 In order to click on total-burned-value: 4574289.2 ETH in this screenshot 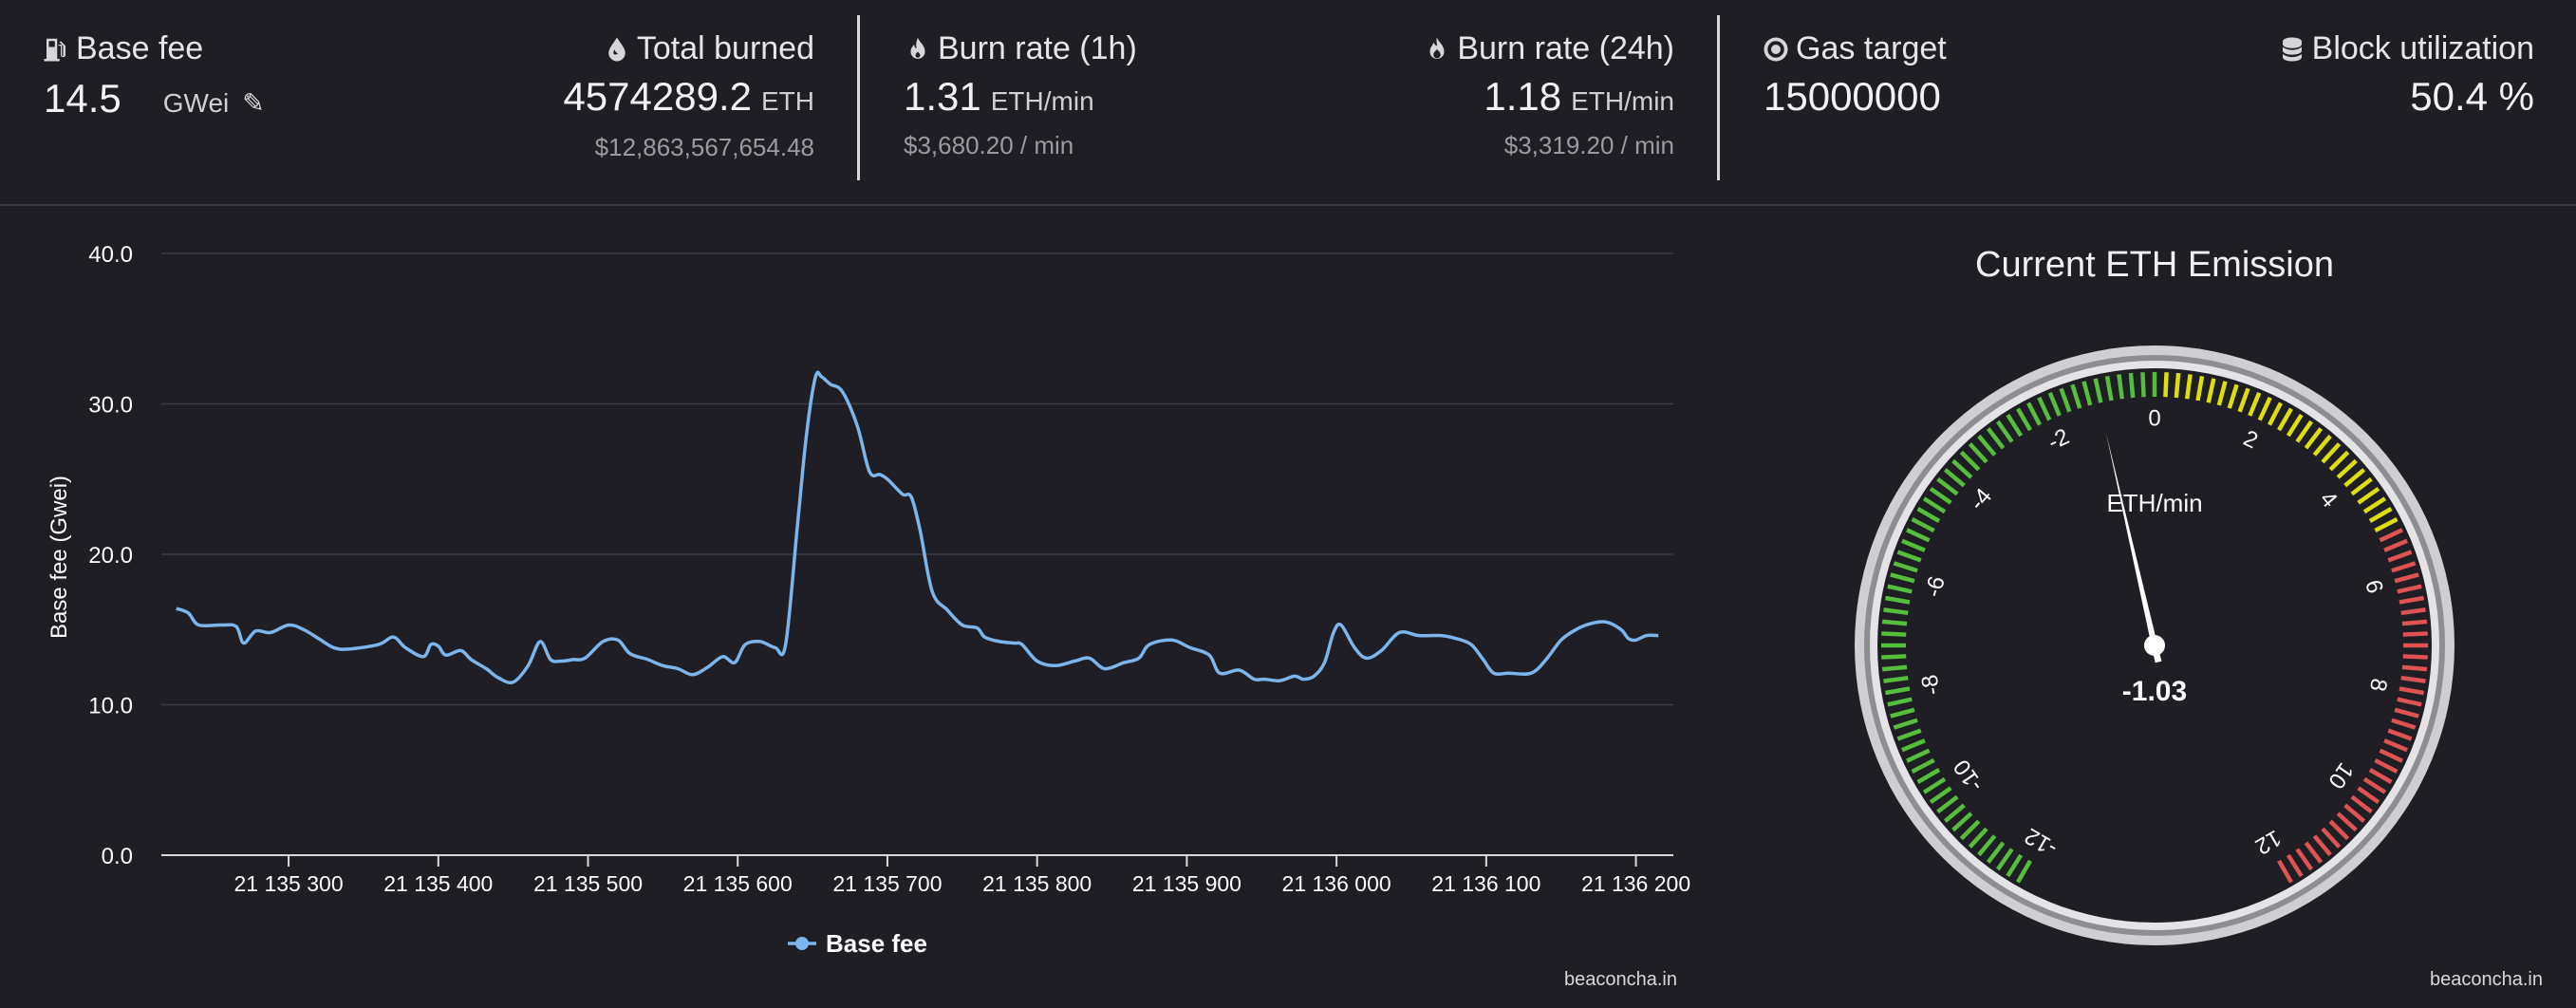, I will do `click(688, 96)`.